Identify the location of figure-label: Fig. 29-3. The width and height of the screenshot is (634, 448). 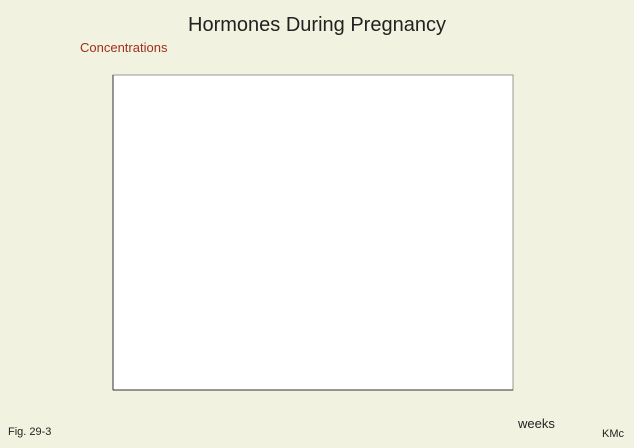
(30, 432).